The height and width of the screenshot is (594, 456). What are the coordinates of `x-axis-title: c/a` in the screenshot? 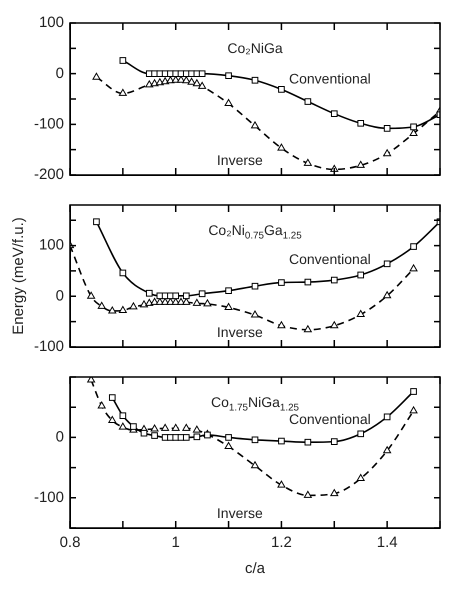 It's located at (255, 569).